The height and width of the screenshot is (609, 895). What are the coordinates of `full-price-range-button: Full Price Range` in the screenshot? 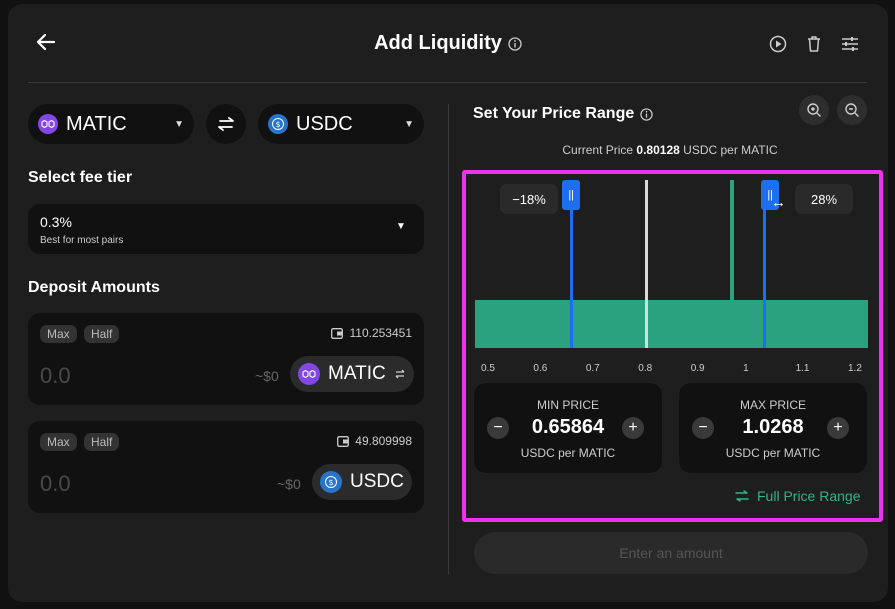 It's located at (798, 496).